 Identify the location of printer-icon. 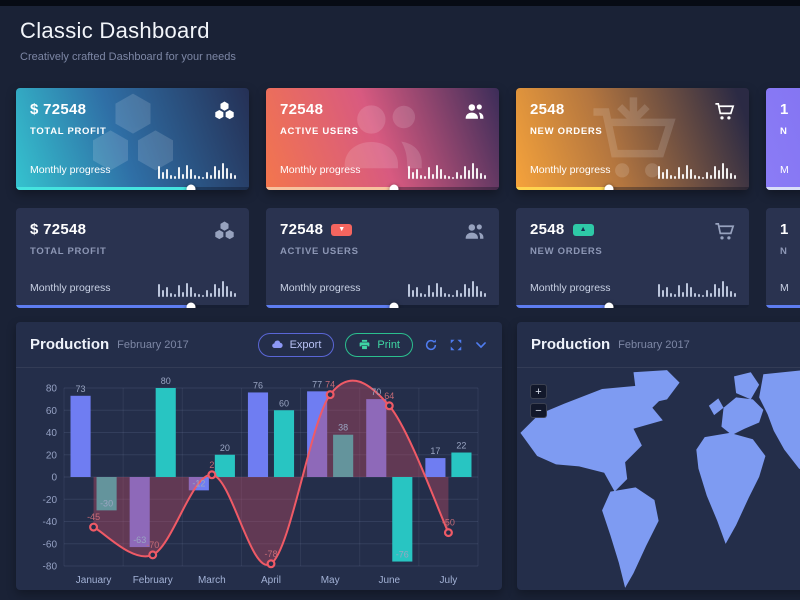
(365, 344).